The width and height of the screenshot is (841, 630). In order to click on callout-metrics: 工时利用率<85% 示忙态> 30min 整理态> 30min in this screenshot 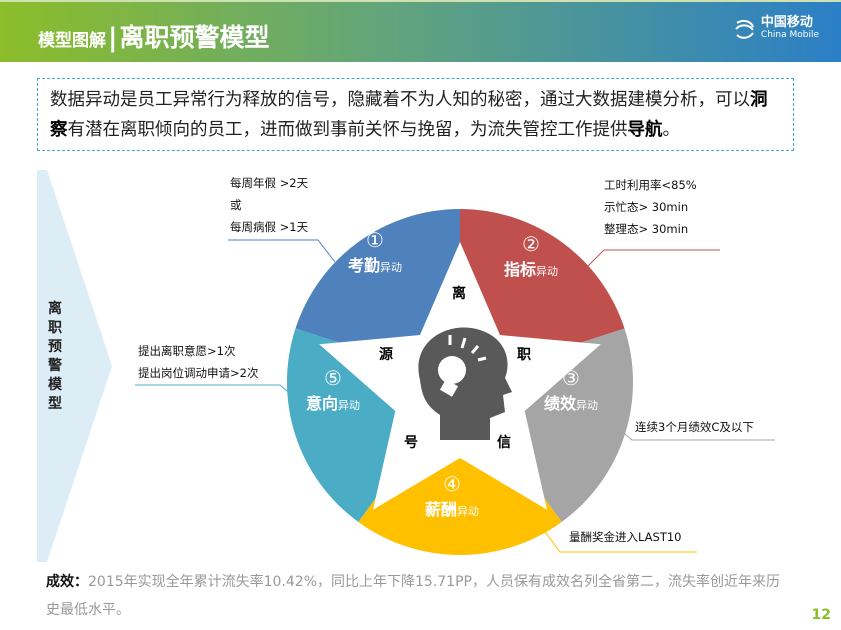, I will do `click(650, 207)`.